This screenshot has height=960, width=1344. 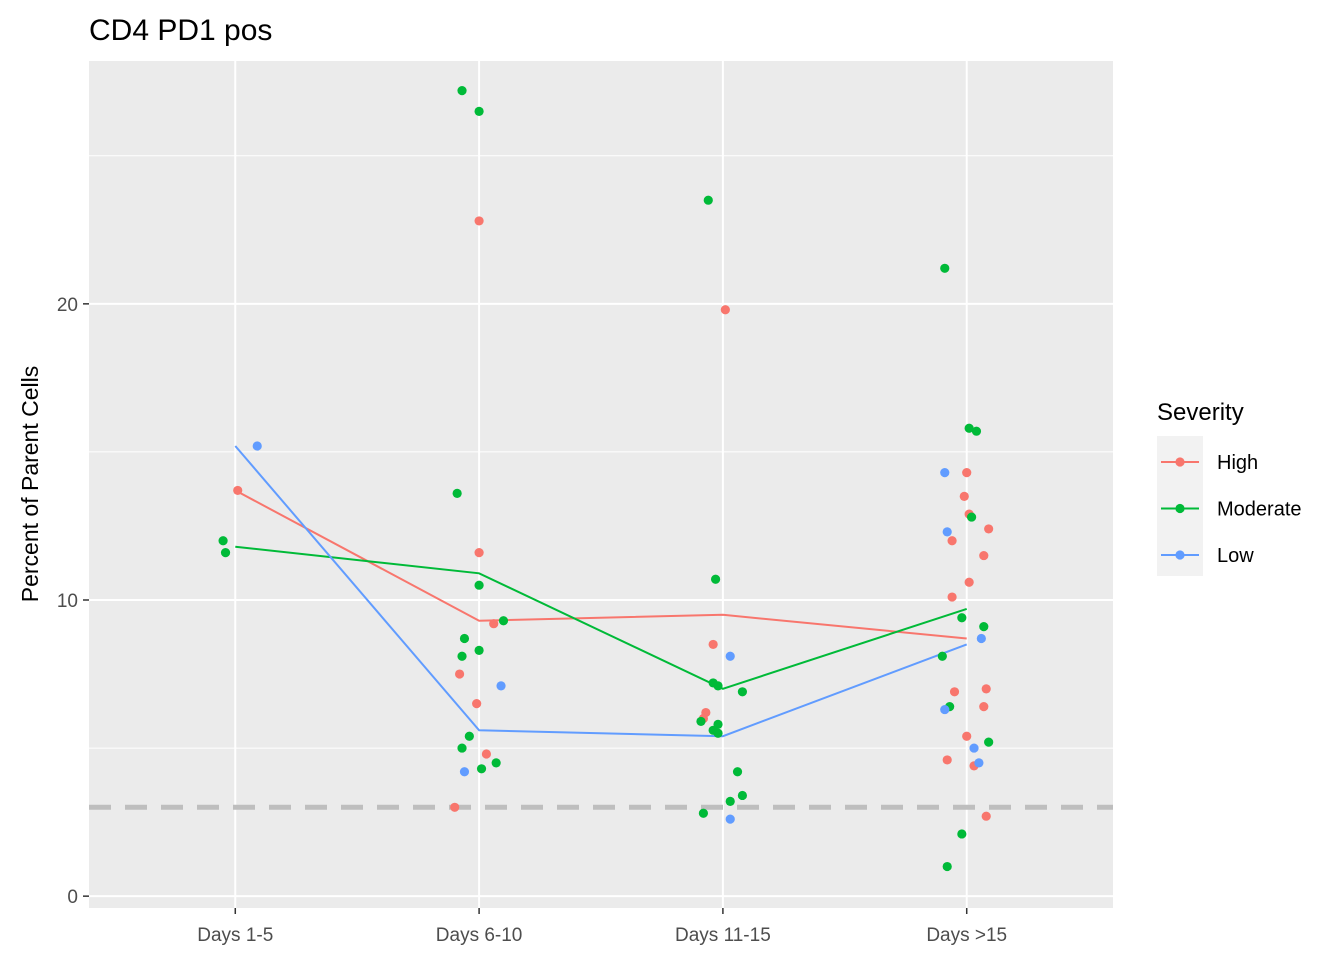 What do you see at coordinates (72, 897) in the screenshot?
I see `y-tick-label: 0` at bounding box center [72, 897].